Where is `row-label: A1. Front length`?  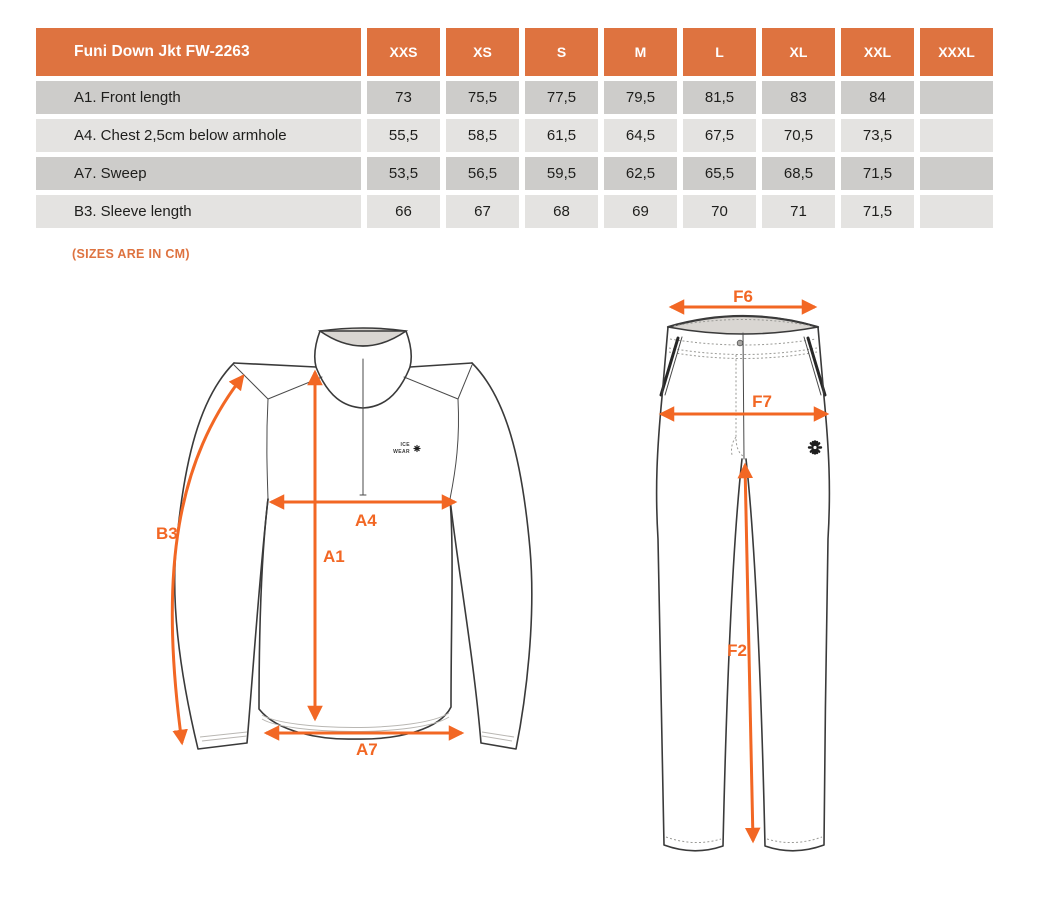 row-label: A1. Front length is located at coordinates (198, 97).